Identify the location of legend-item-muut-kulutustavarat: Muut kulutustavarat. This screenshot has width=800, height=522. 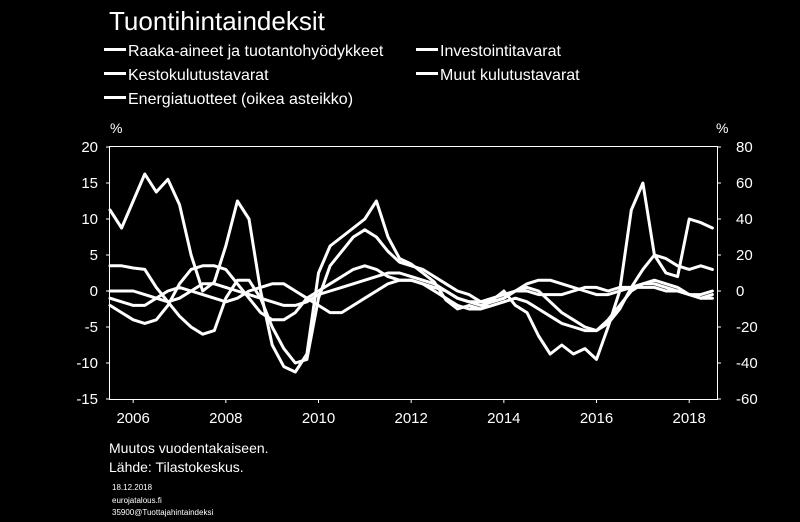
(498, 76).